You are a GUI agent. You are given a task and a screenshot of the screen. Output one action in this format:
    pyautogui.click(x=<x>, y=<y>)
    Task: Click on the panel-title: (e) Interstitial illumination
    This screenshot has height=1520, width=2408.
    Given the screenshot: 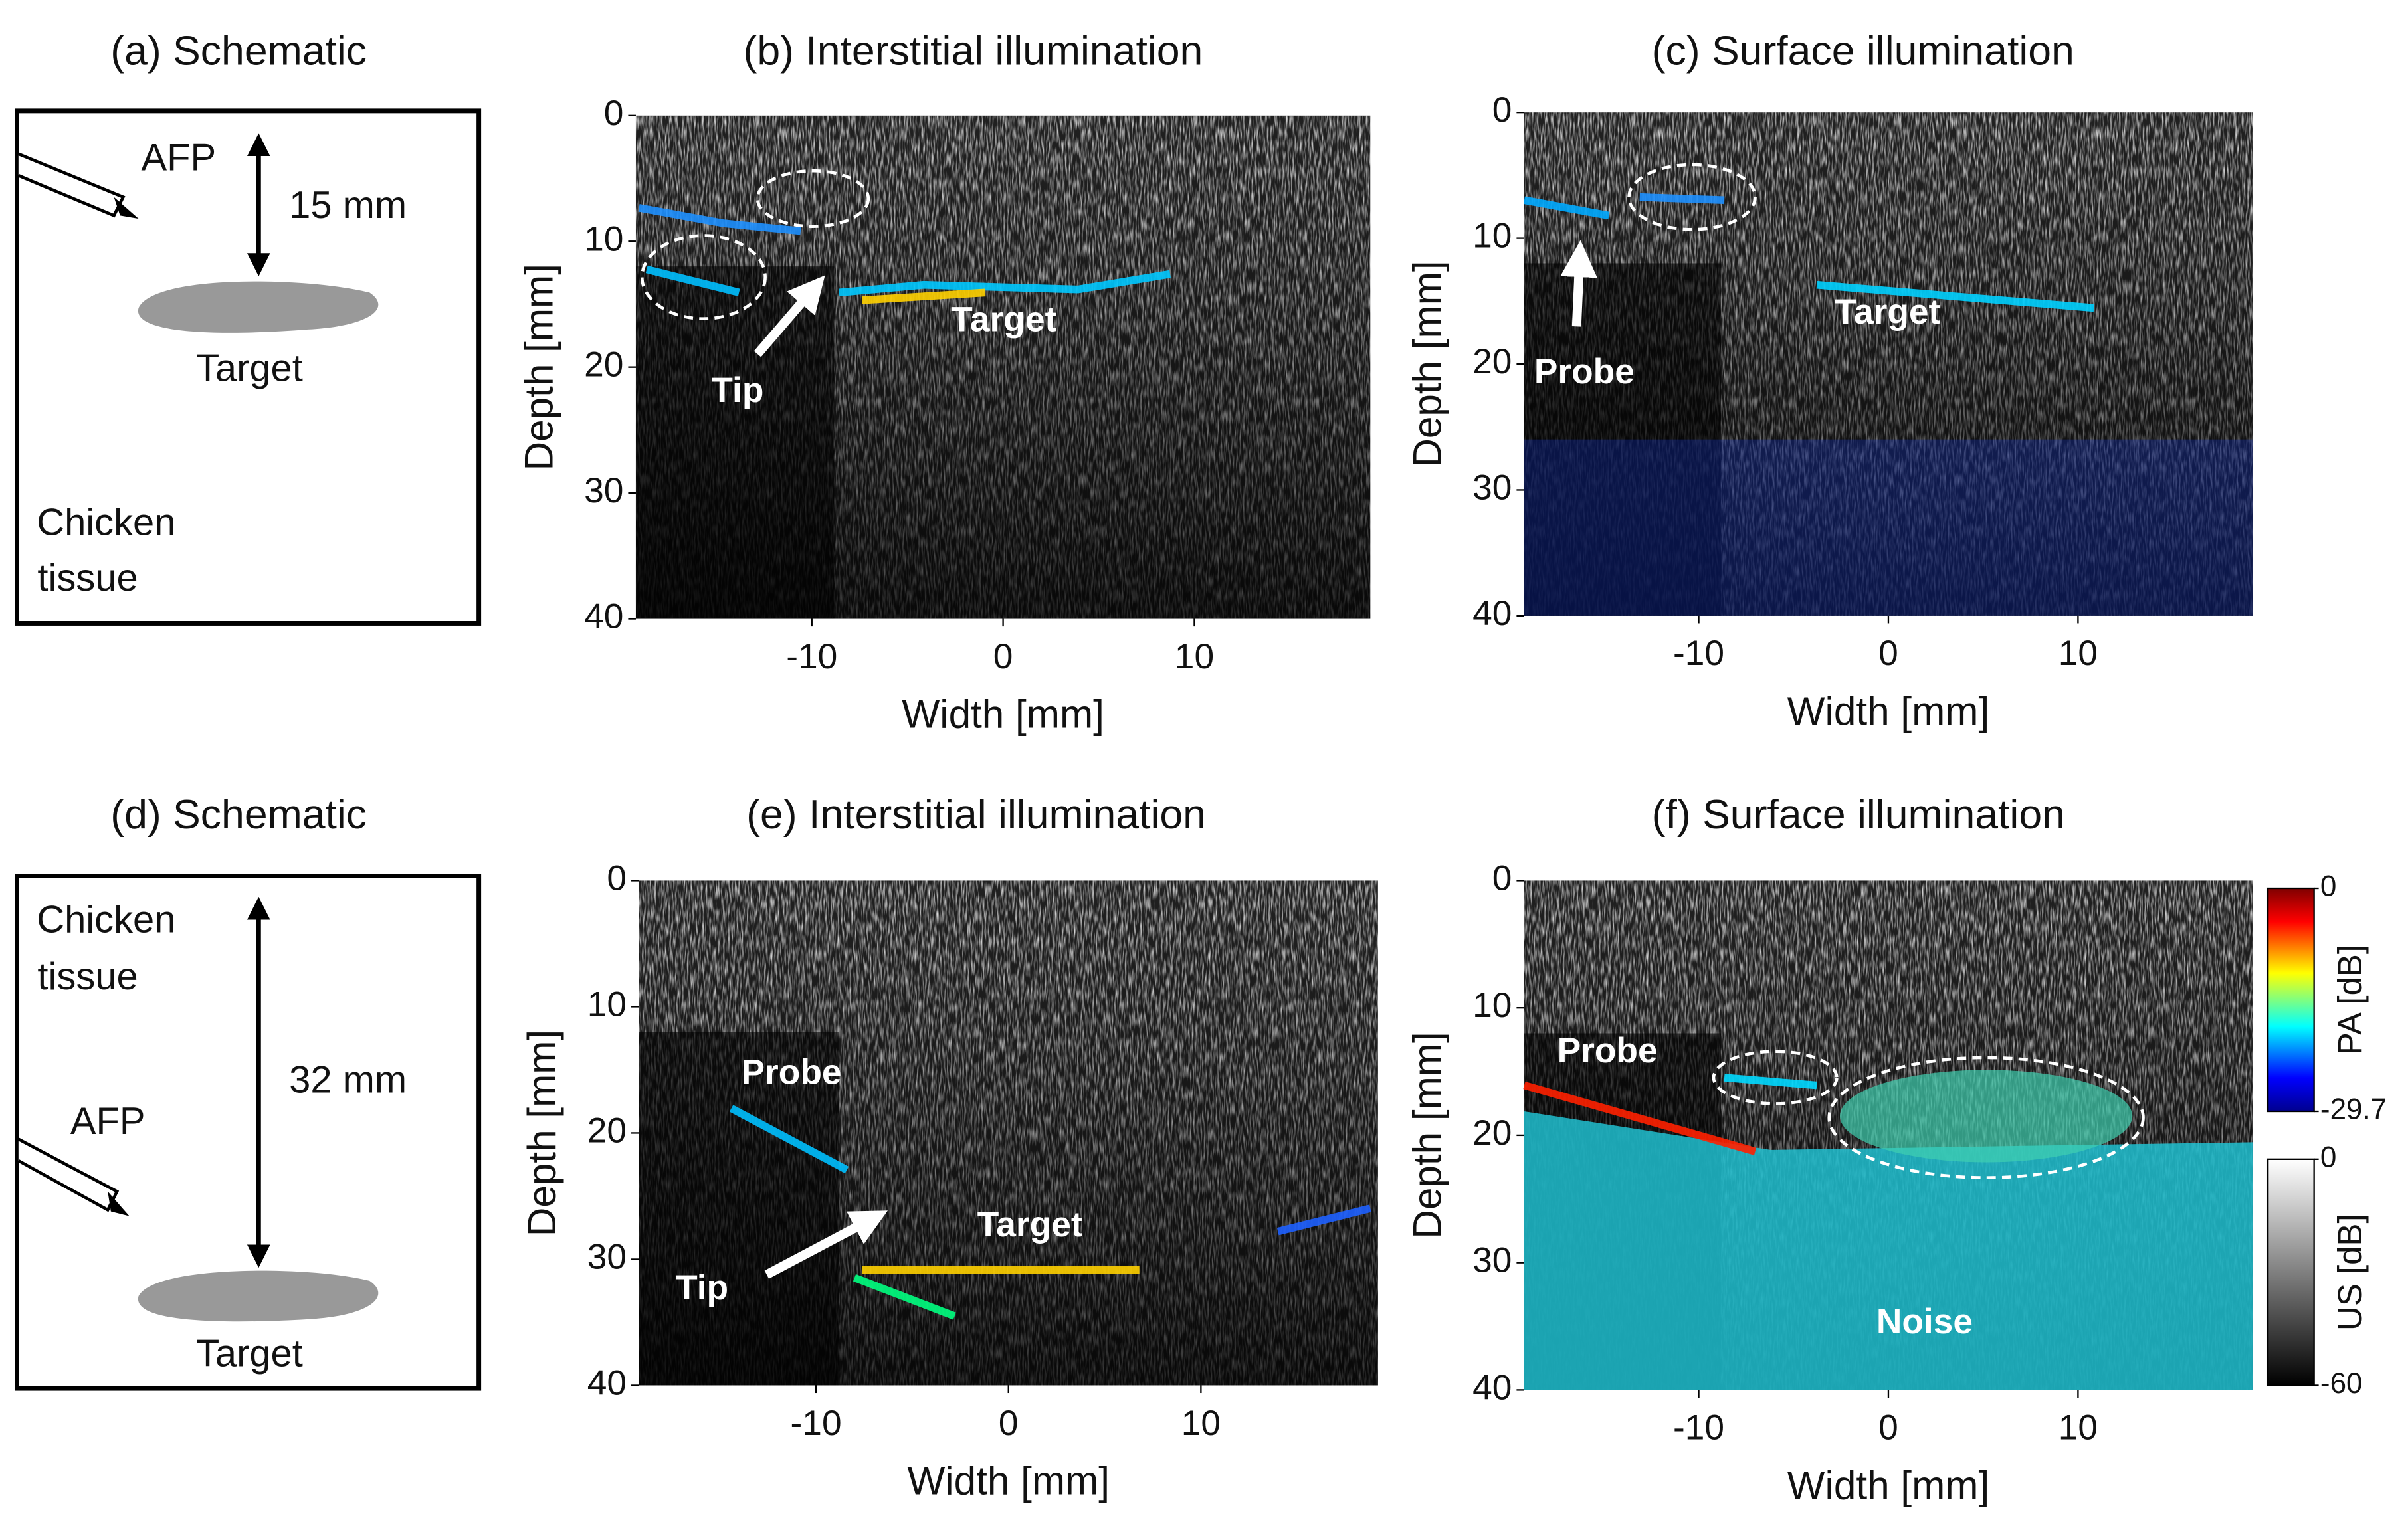 What is the action you would take?
    pyautogui.click(x=976, y=814)
    